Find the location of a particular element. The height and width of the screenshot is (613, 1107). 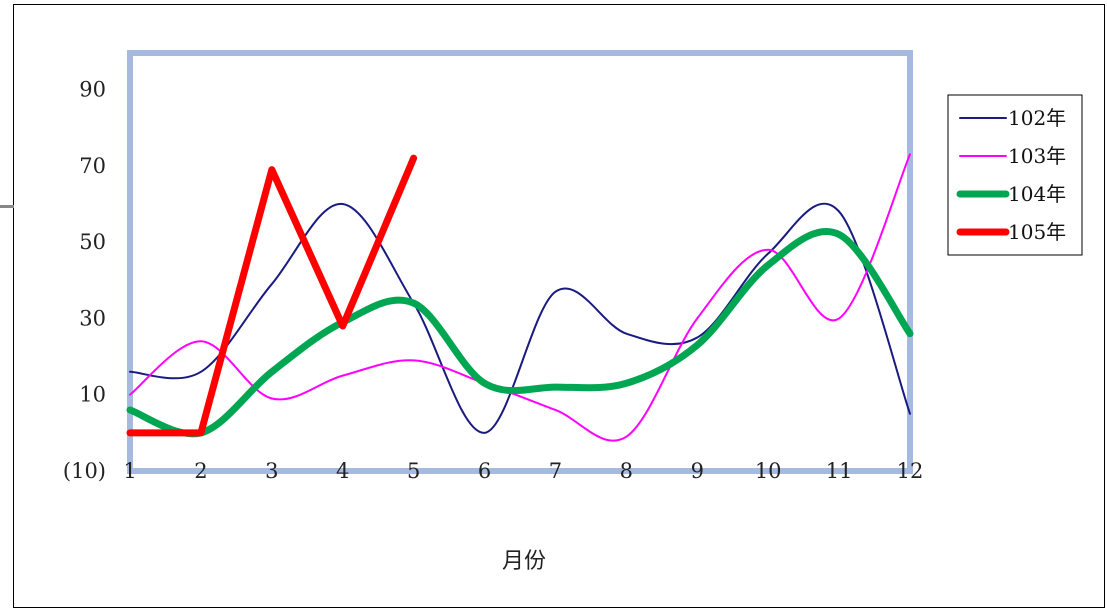

legend-label: 102年 is located at coordinates (1037, 118).